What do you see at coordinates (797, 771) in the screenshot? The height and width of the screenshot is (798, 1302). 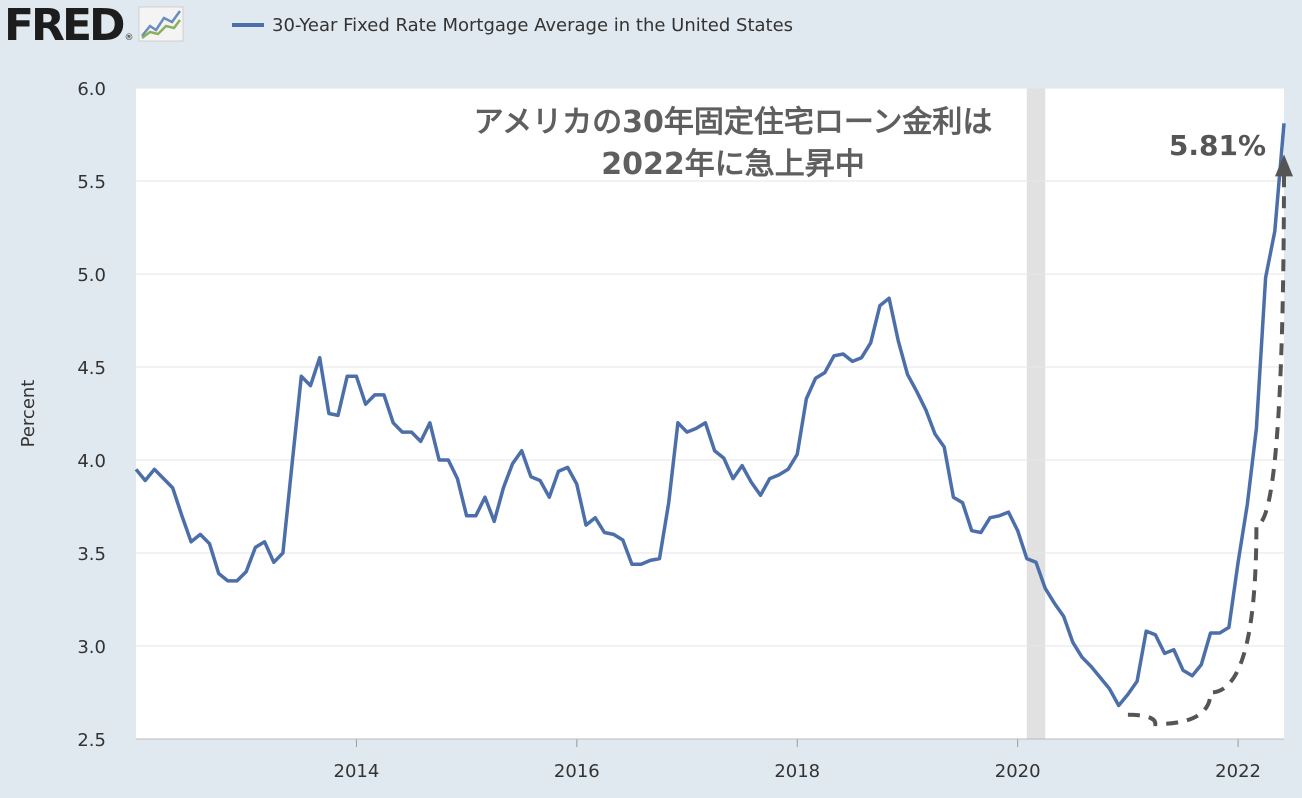 I see `x-tick-label: 2018` at bounding box center [797, 771].